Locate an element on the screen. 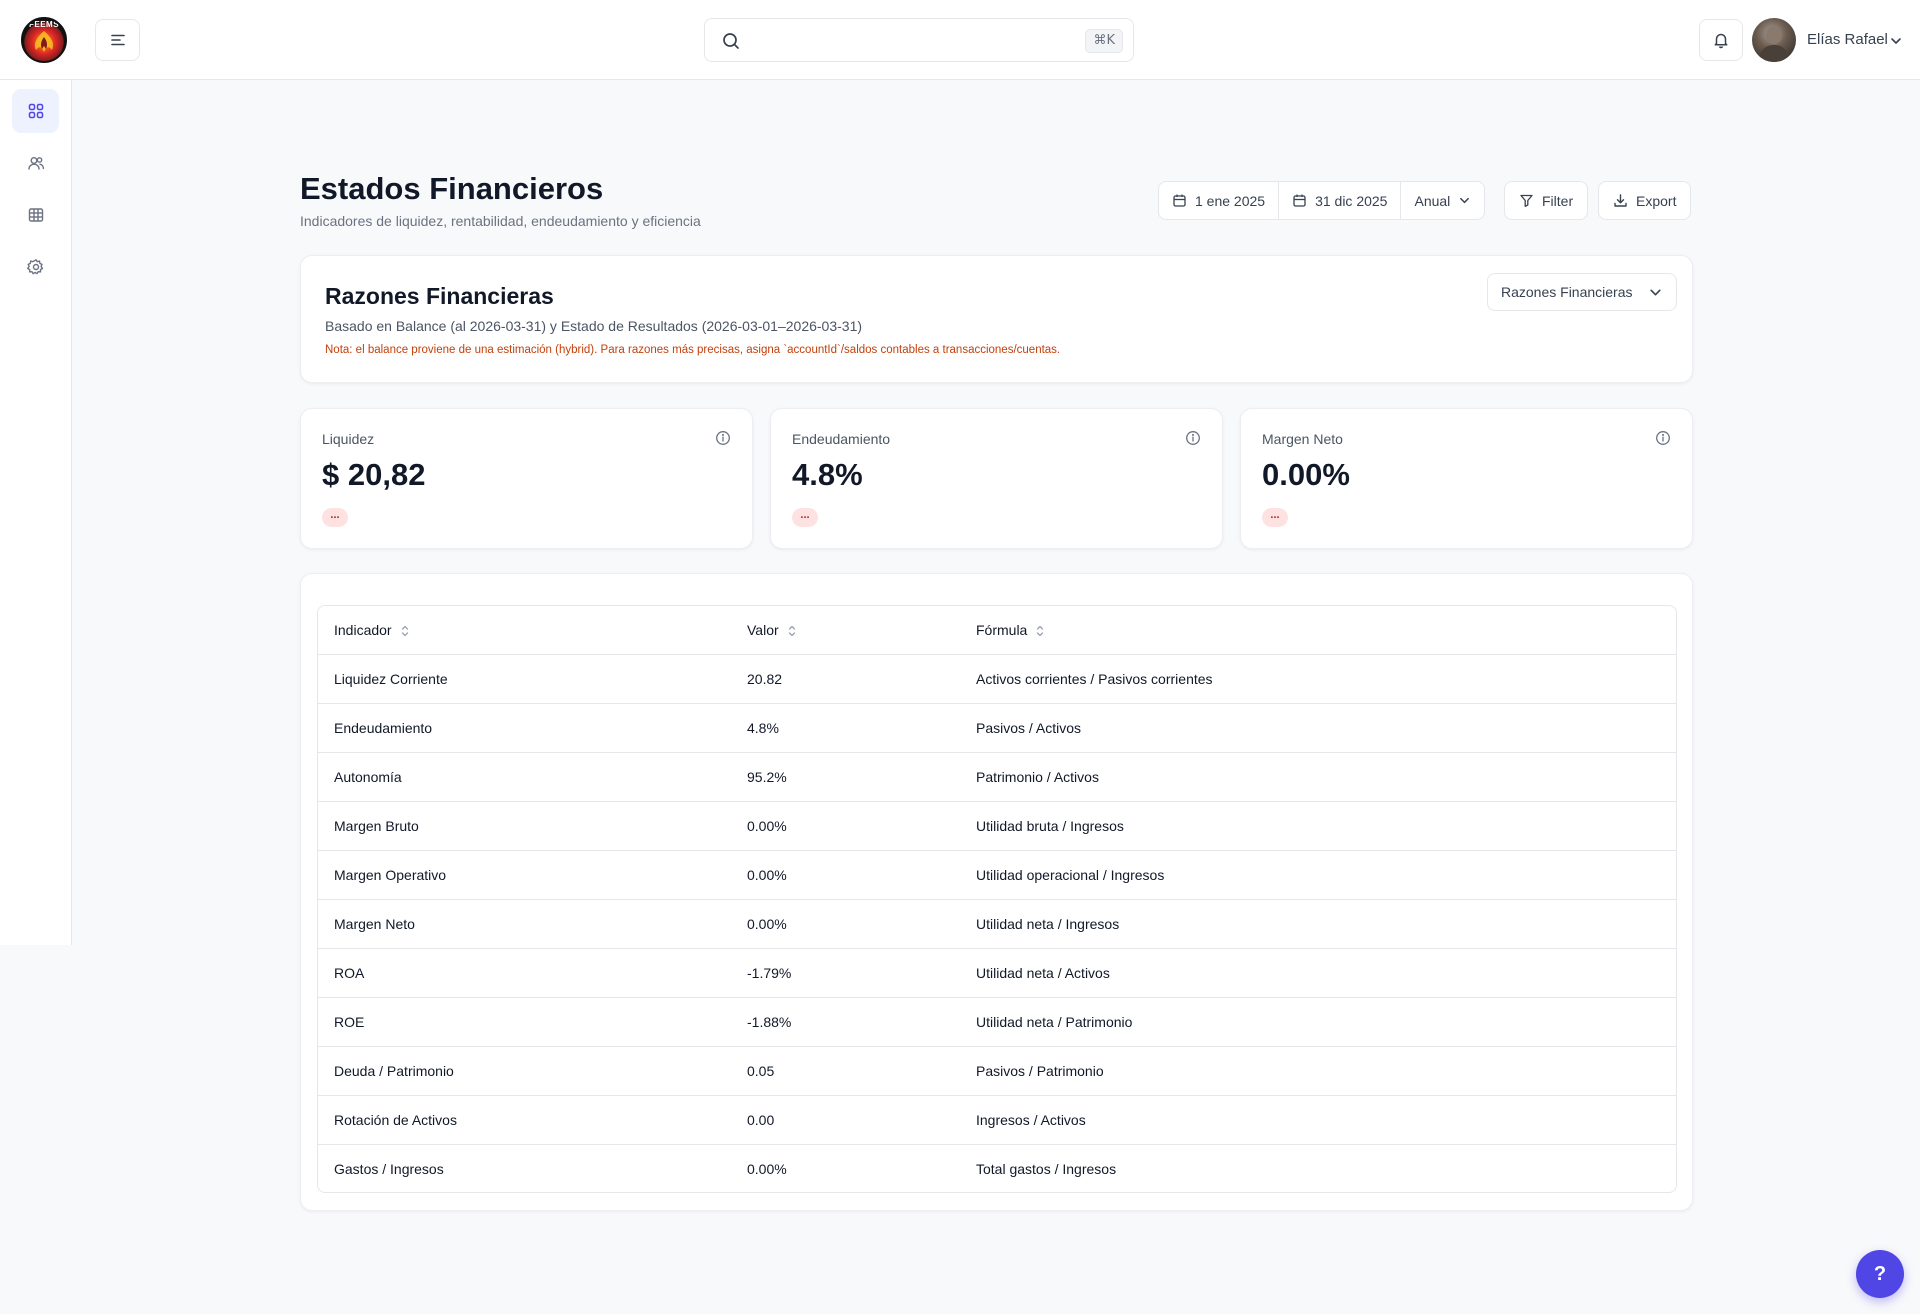  sidebar-item-table is located at coordinates (35, 215).